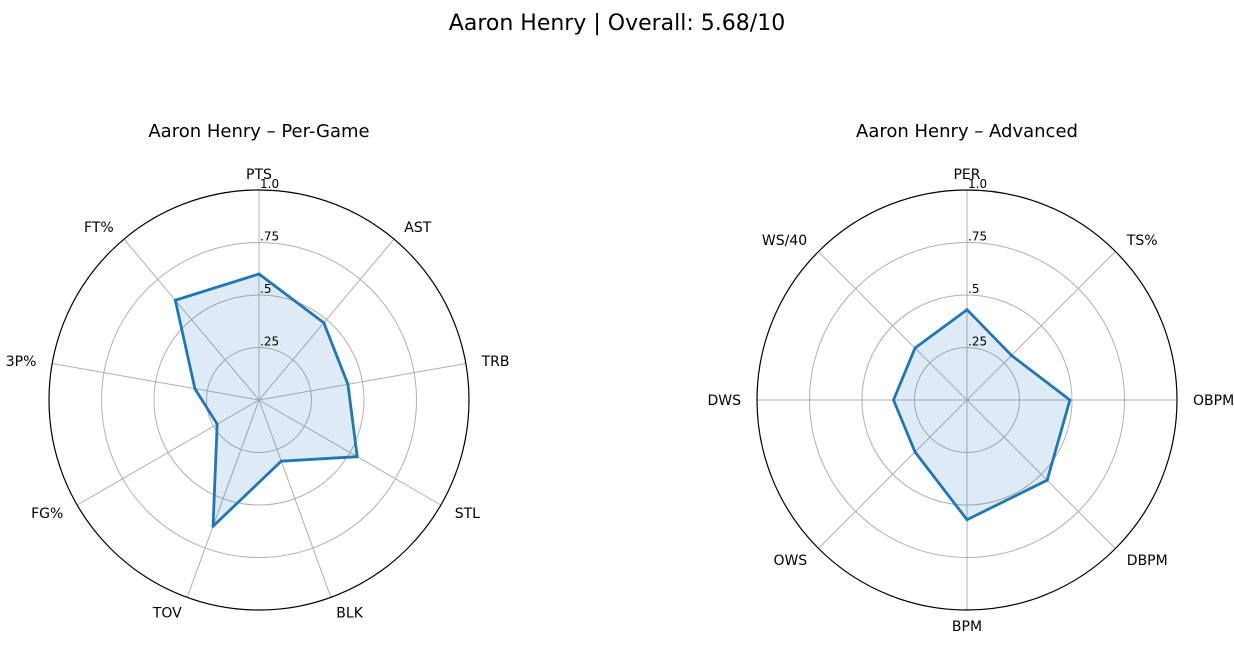 The width and height of the screenshot is (1234, 653). I want to click on data-point-fg-pct, so click(217, 424).